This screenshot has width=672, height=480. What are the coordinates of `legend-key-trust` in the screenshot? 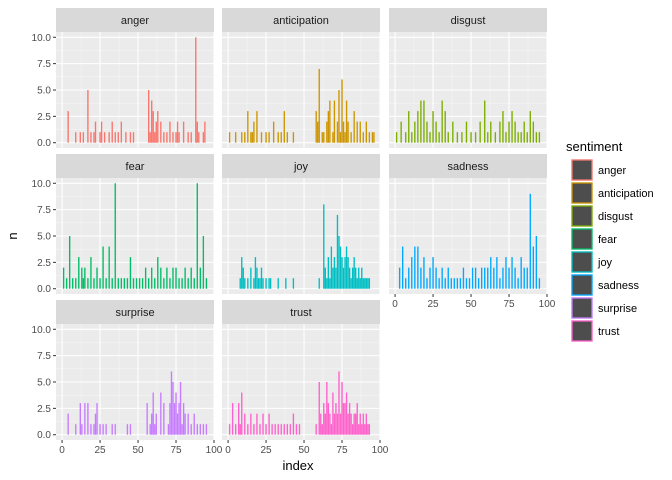 It's located at (582, 331).